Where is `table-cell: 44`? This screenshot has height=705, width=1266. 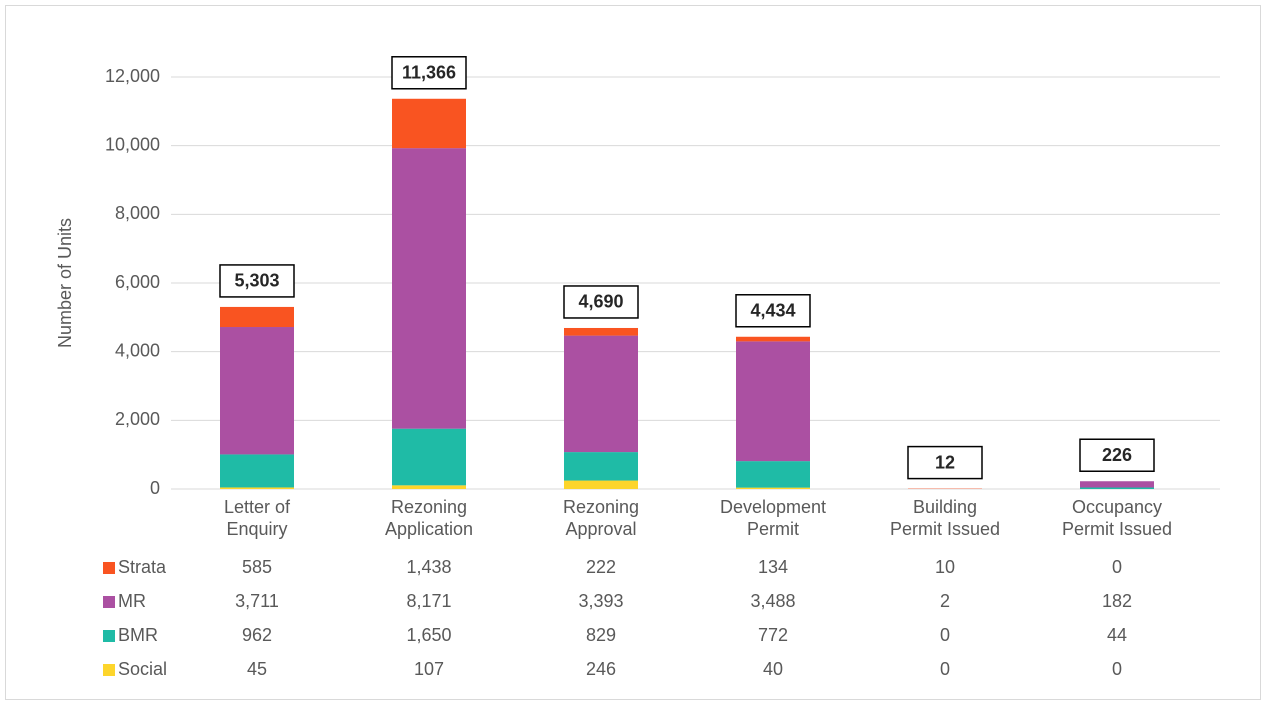
table-cell: 44 is located at coordinates (1117, 635).